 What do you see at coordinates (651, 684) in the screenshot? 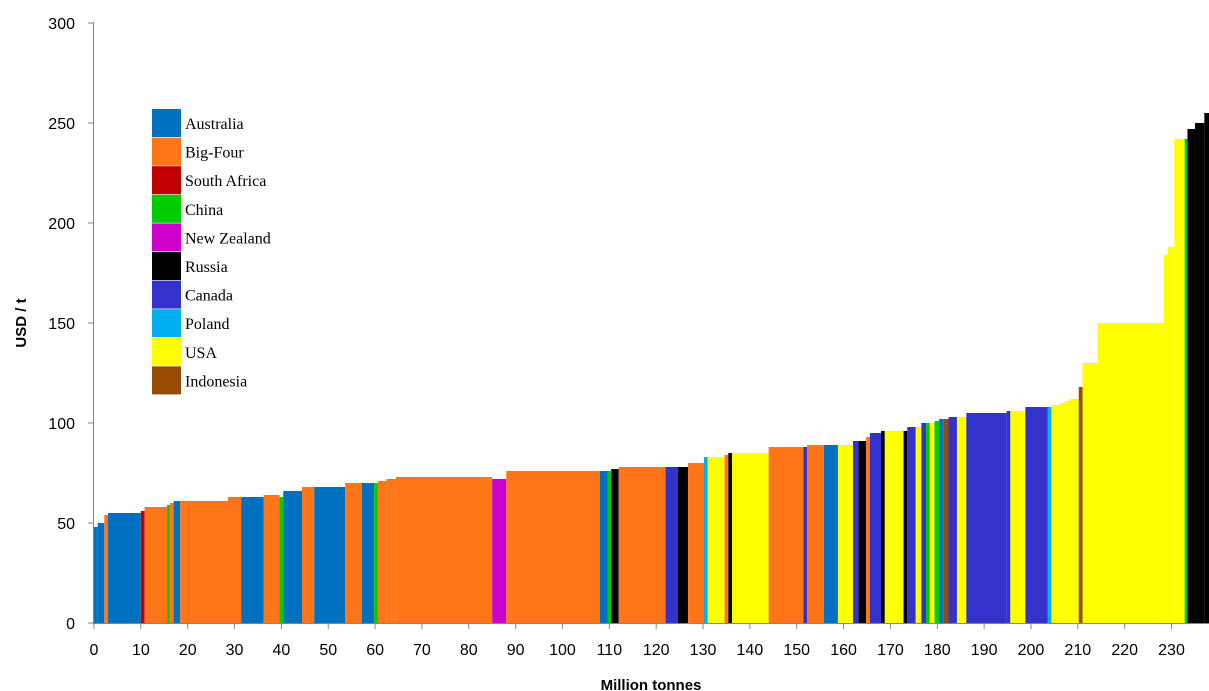
I see `x-axis-title: Million tonnes` at bounding box center [651, 684].